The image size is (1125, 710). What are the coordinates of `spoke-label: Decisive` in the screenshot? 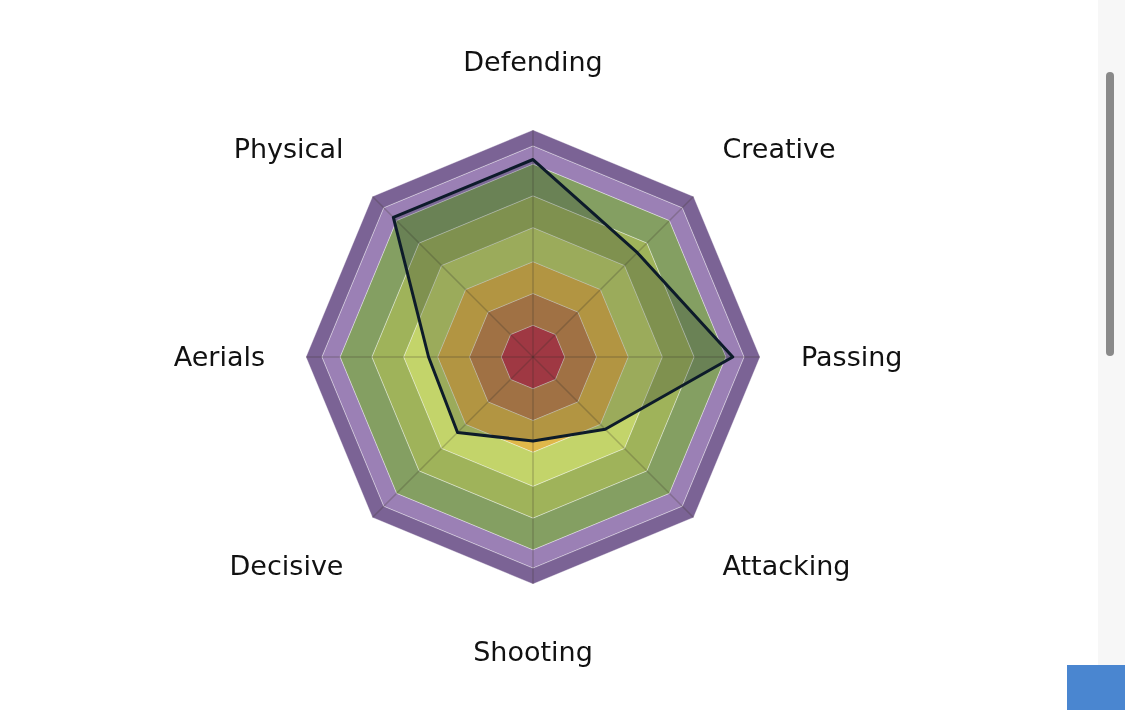 It's located at (286, 566).